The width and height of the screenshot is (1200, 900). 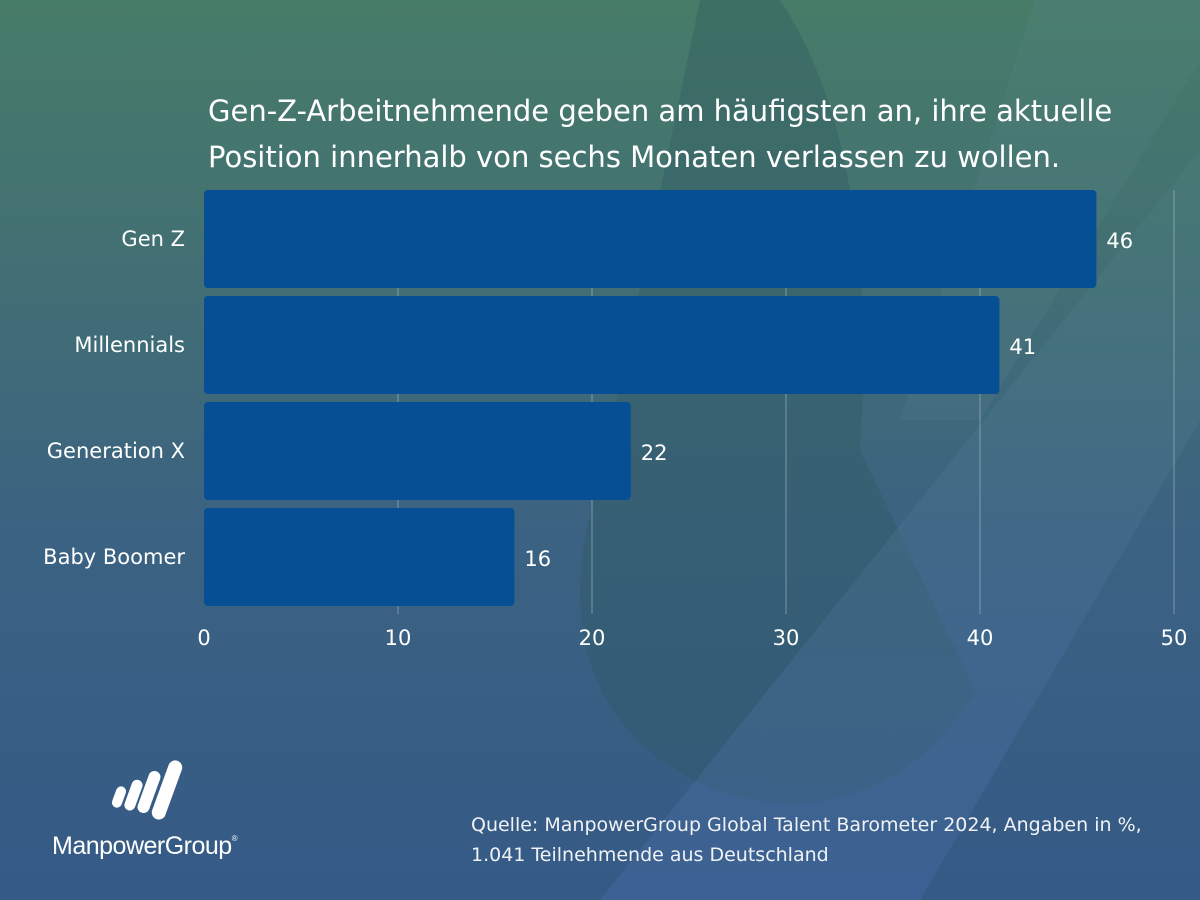 What do you see at coordinates (1119, 241) in the screenshot?
I see `value-label: 46` at bounding box center [1119, 241].